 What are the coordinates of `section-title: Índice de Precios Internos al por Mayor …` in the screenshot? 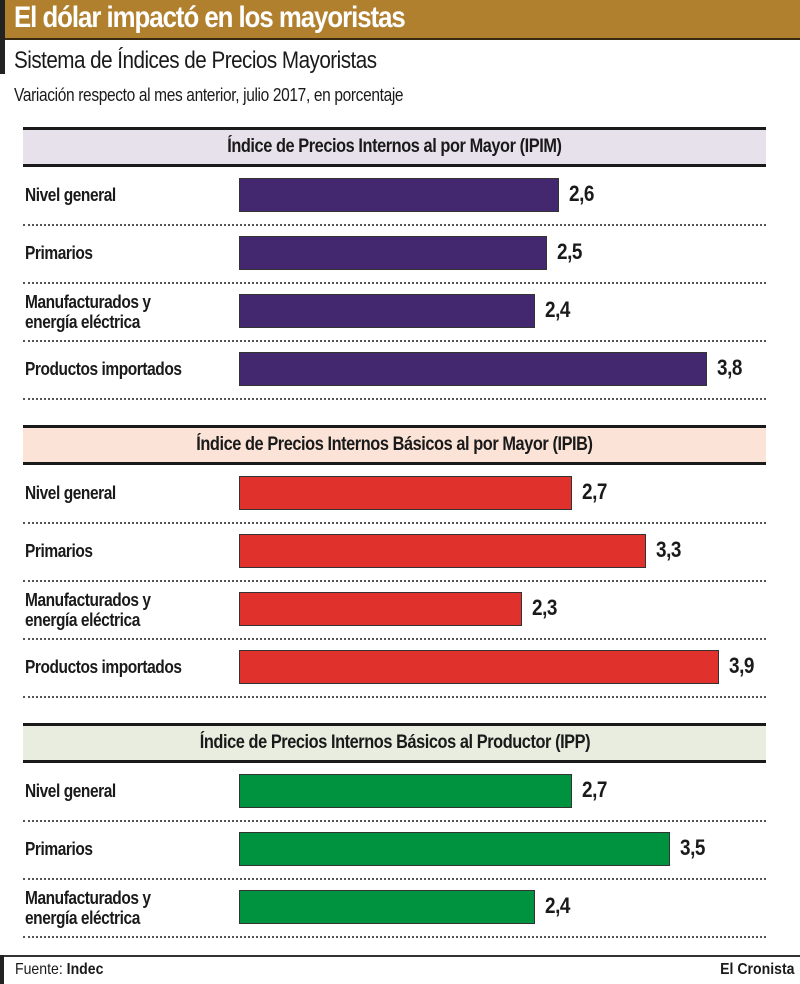 It's located at (394, 146).